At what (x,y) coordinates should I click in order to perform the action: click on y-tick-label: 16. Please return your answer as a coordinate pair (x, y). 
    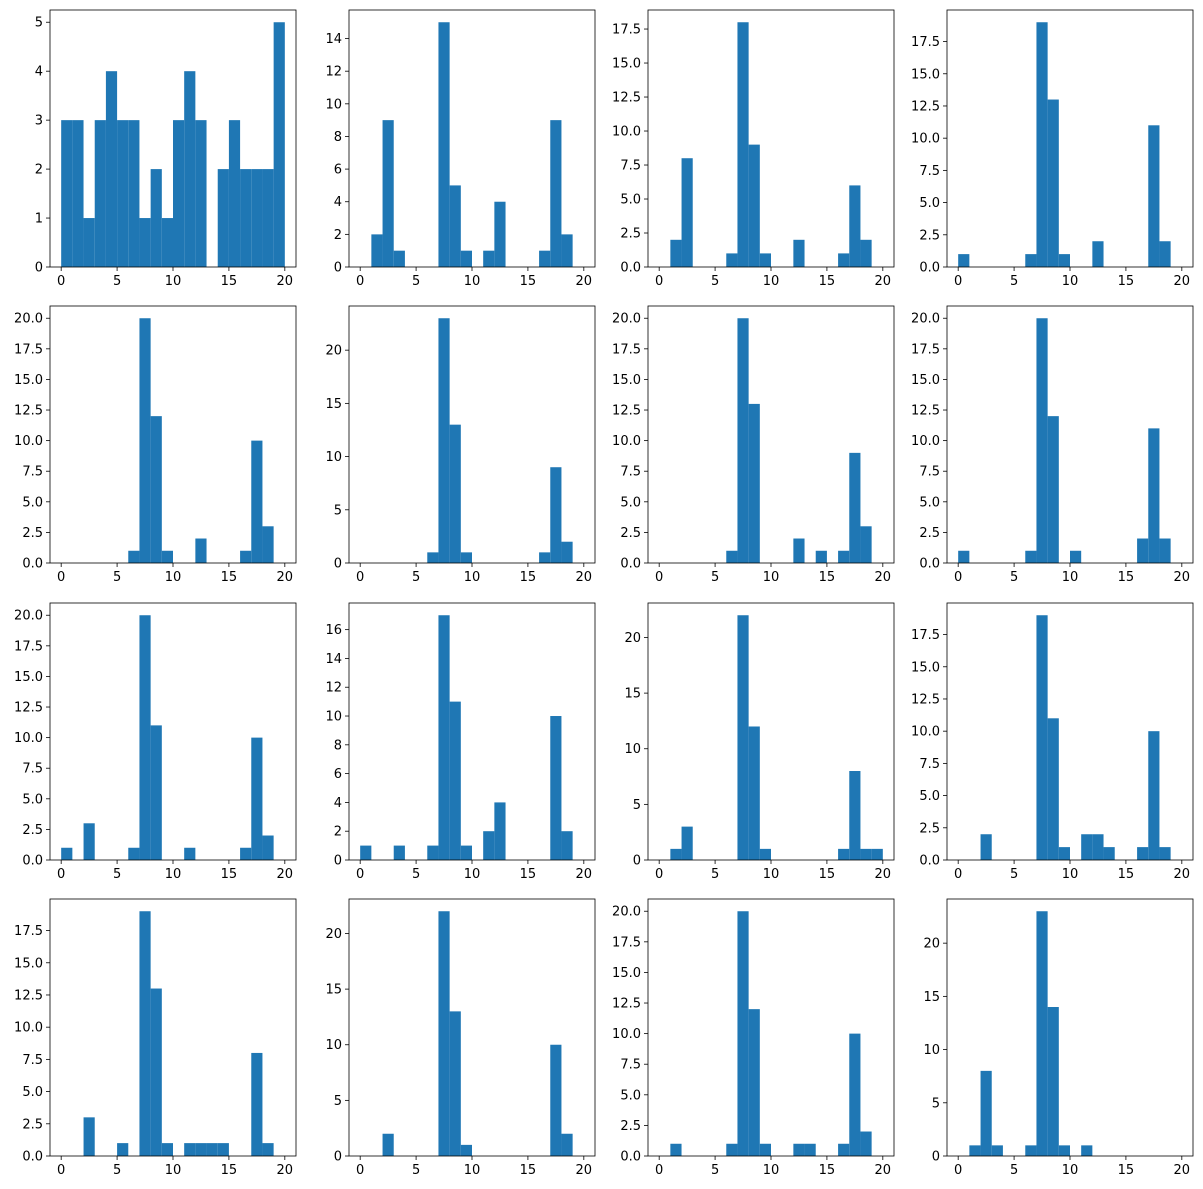
    Looking at the image, I should click on (333, 630).